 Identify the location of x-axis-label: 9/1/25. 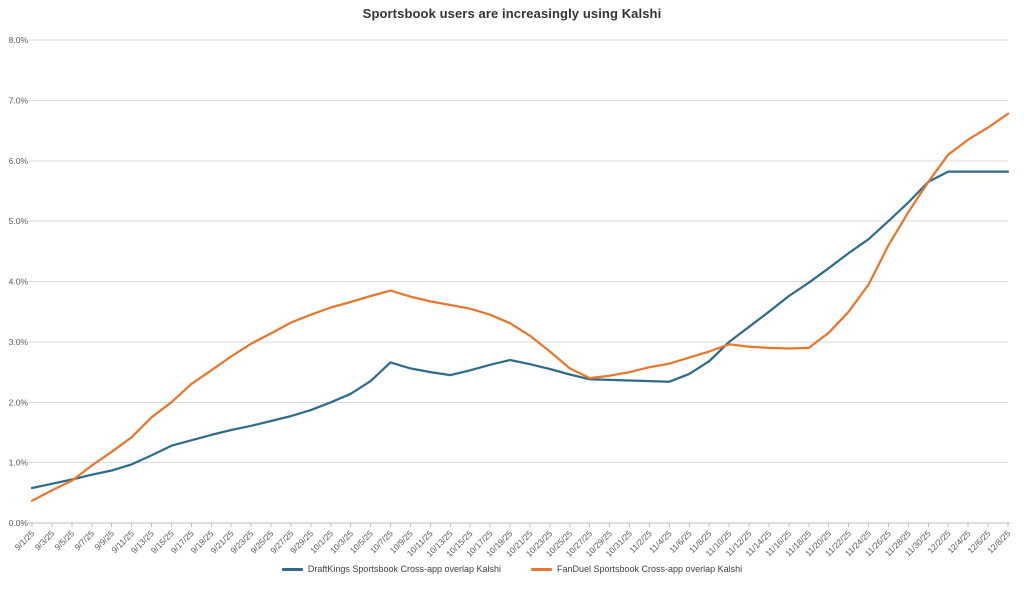
(25, 540).